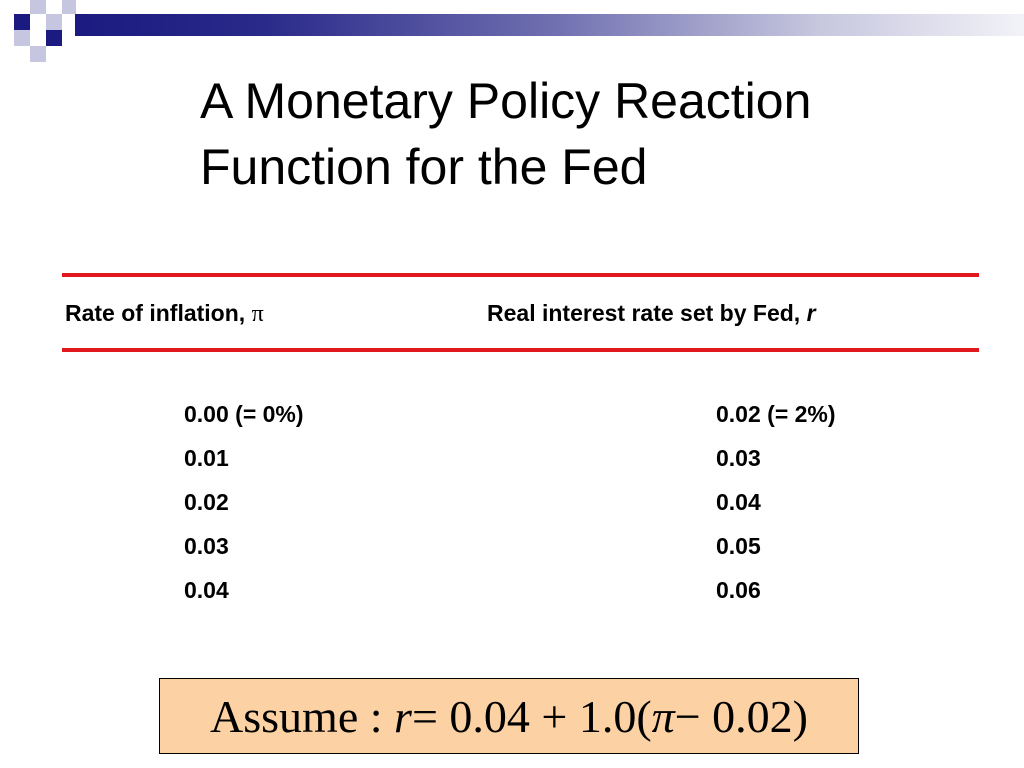 This screenshot has height=768, width=1024. Describe the element at coordinates (776, 502) in the screenshot. I see `real-rate-column: 0.02 (= 2%) 0.03 0.04 0.05 0.06` at that location.